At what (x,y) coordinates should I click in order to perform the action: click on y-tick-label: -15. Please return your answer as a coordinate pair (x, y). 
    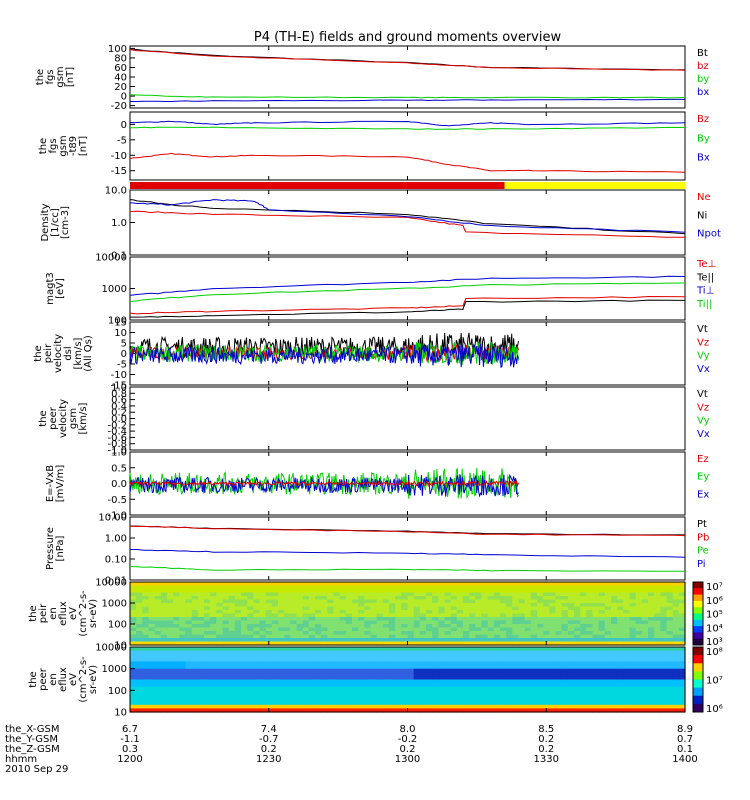
    Looking at the image, I should click on (119, 386).